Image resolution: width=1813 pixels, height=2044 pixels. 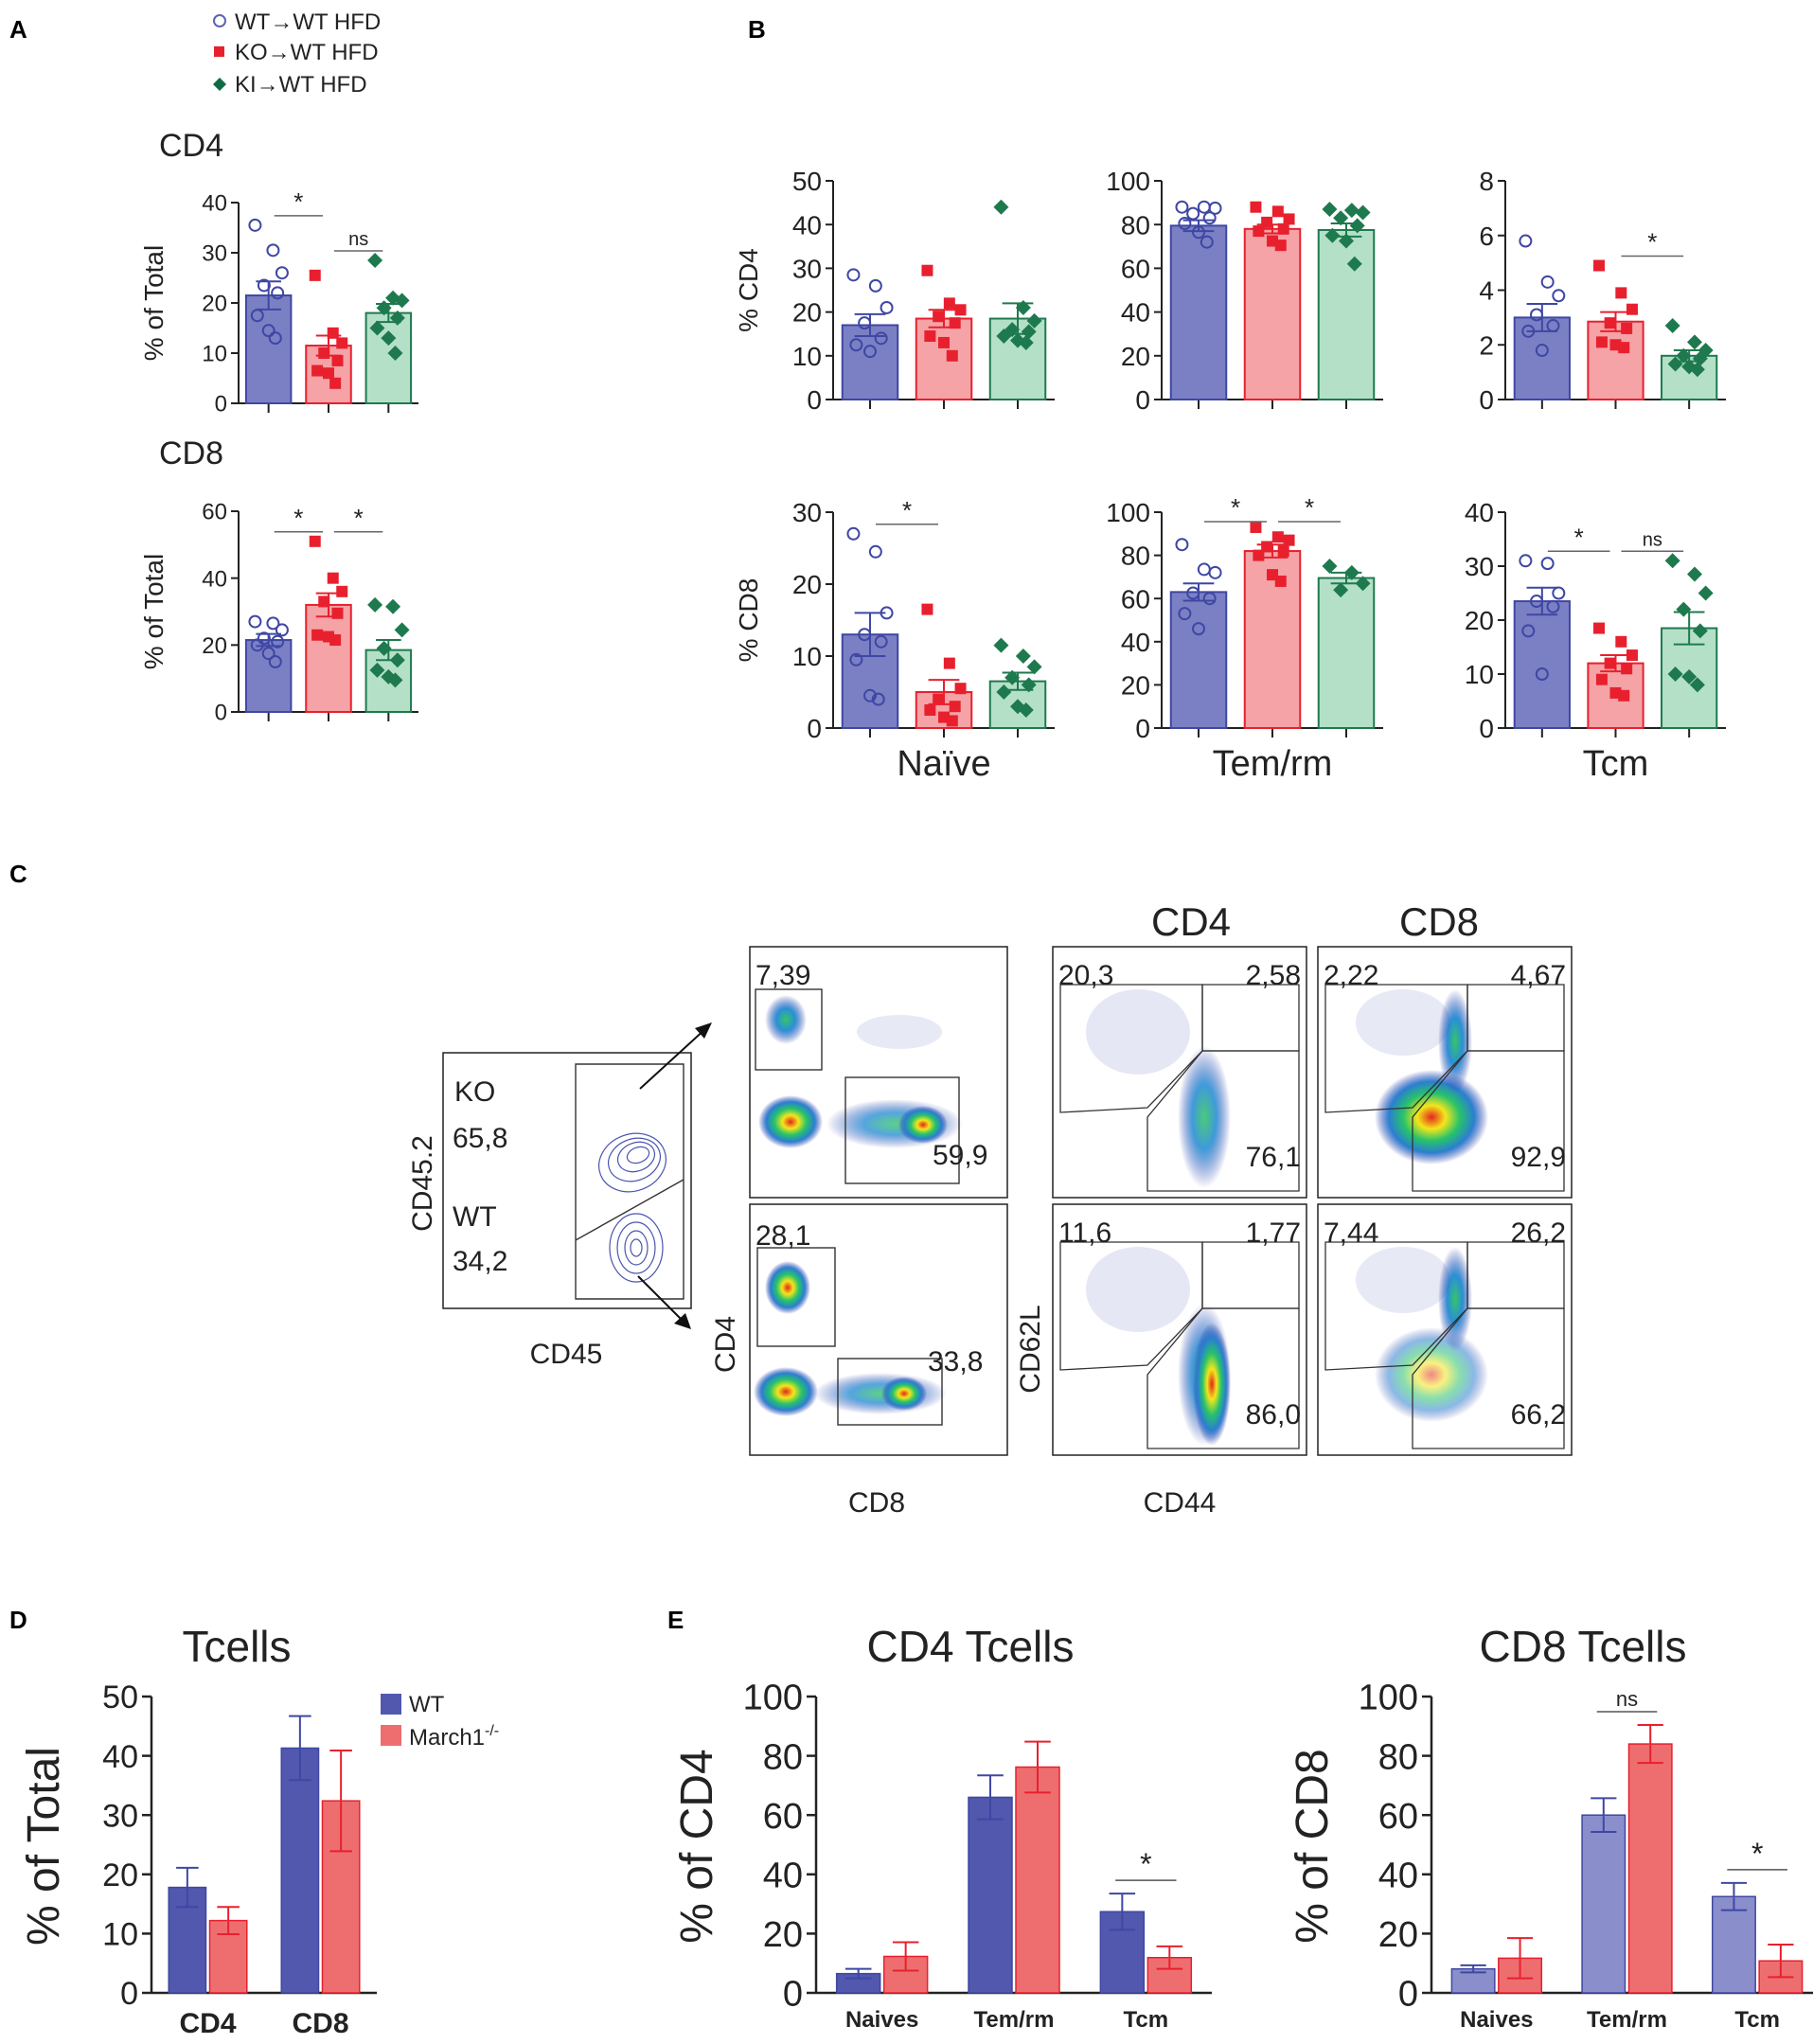 I want to click on quadrant-value-top-left: 2,22, so click(x=1351, y=975).